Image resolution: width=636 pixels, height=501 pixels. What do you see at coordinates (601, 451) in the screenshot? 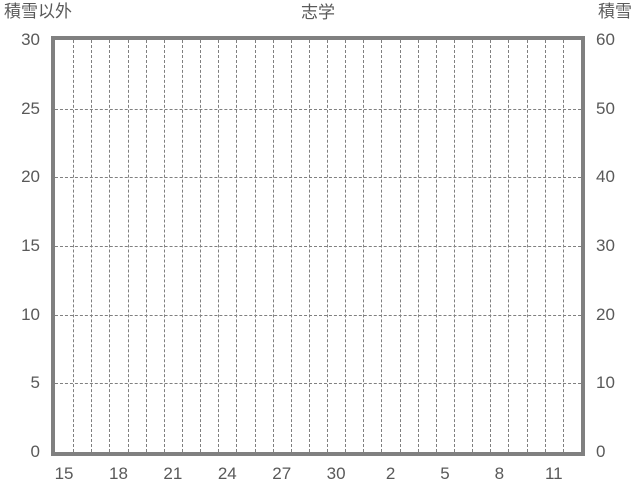
I see `y2-axis-tick-label: 0` at bounding box center [601, 451].